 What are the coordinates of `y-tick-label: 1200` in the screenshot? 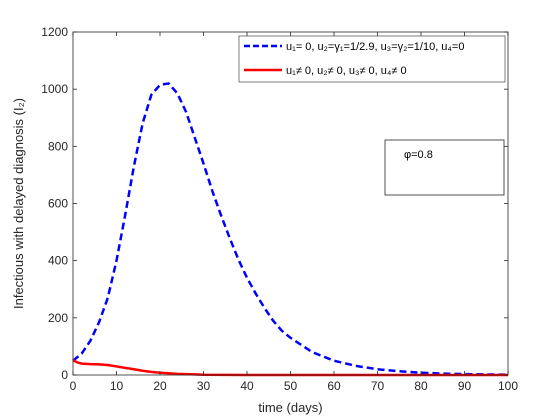 It's located at (54, 32).